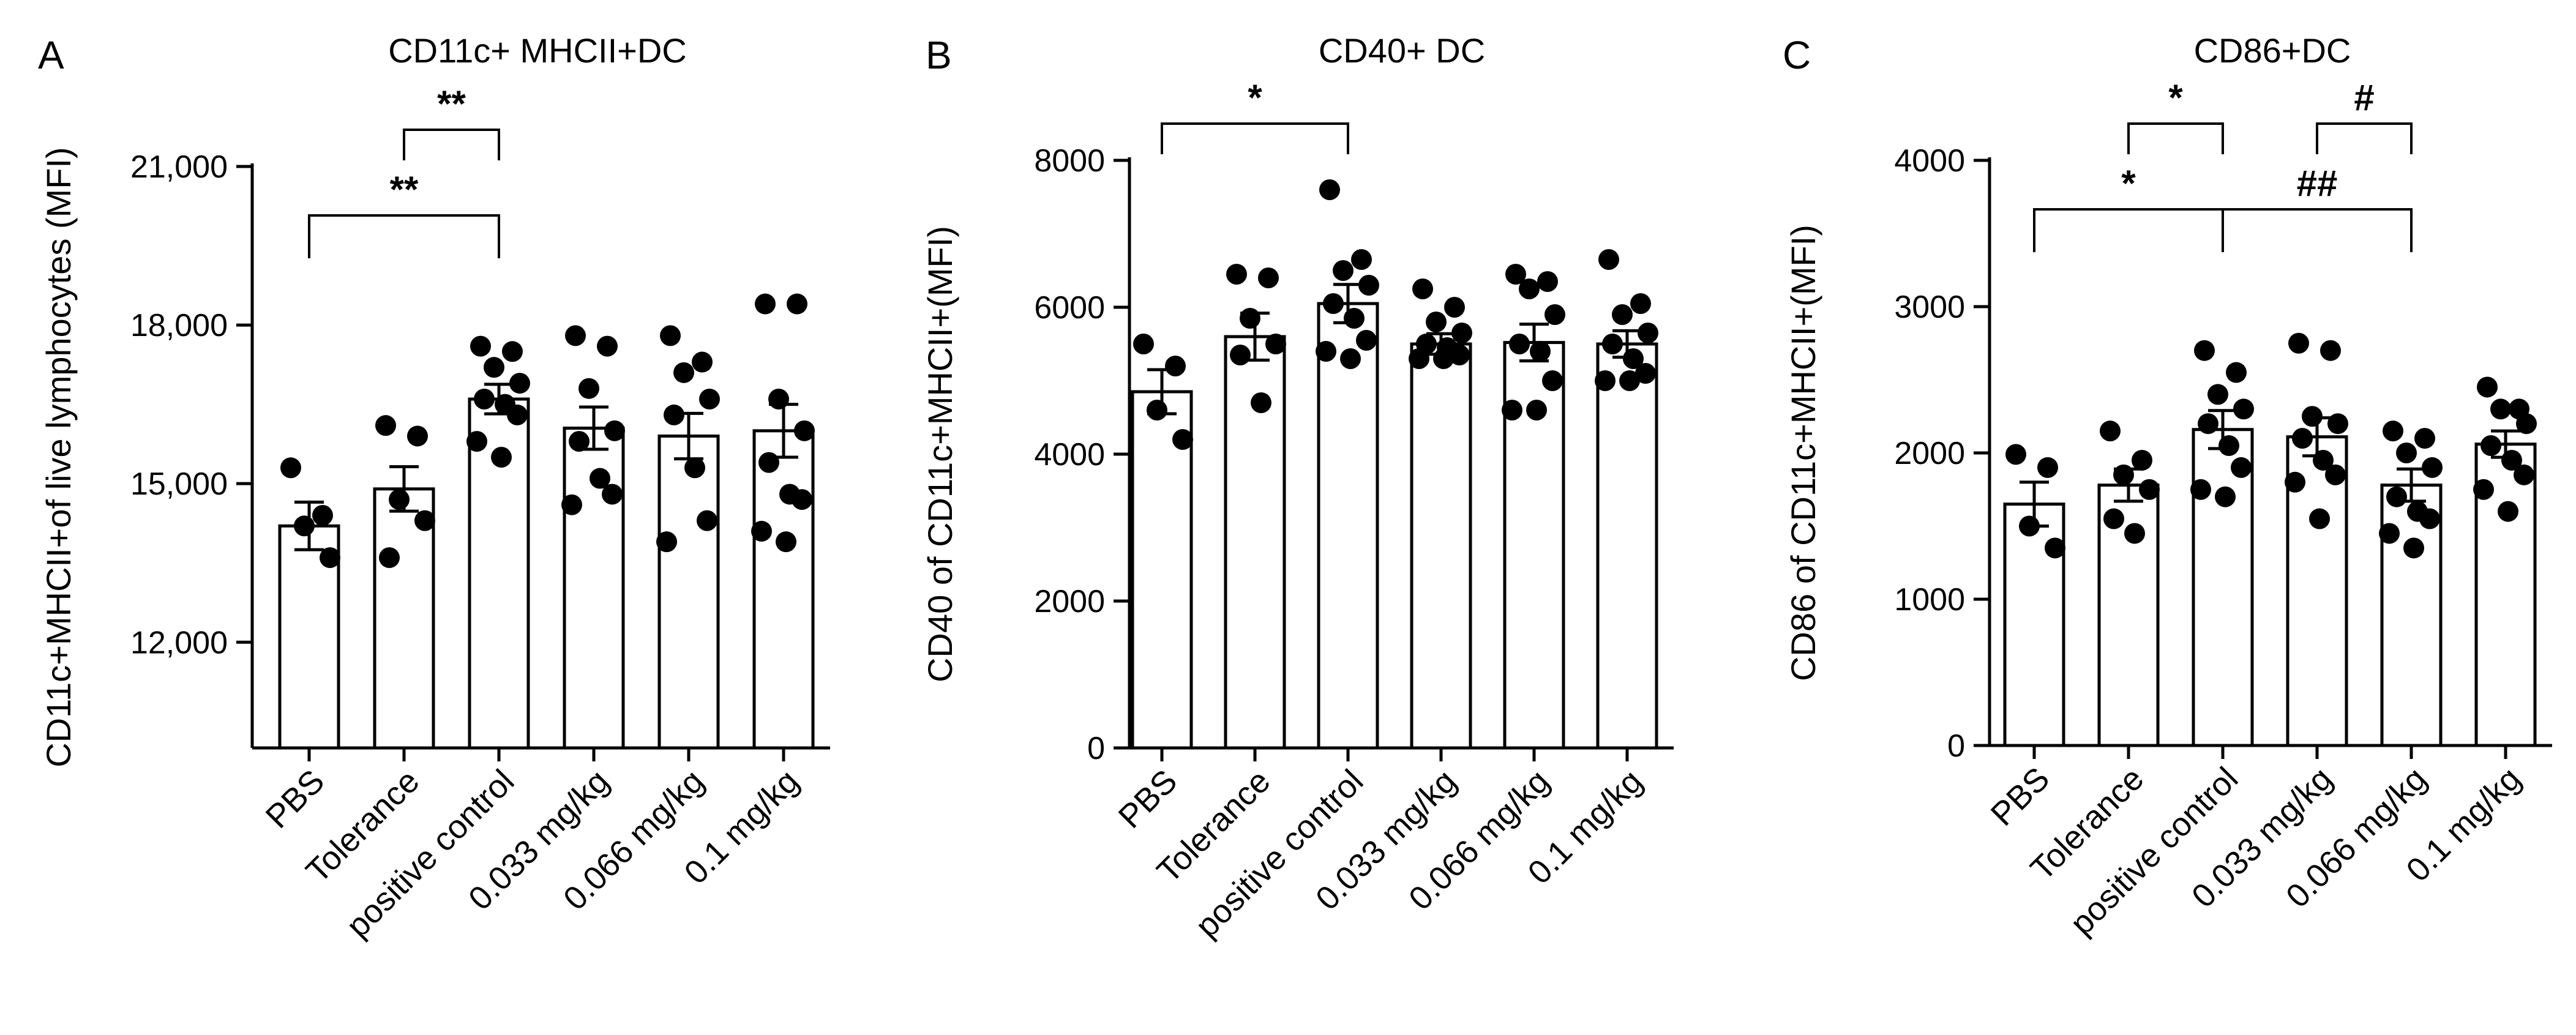 The width and height of the screenshot is (2576, 1035). Describe the element at coordinates (179, 325) in the screenshot. I see `y-tick-label: 18,000` at that location.